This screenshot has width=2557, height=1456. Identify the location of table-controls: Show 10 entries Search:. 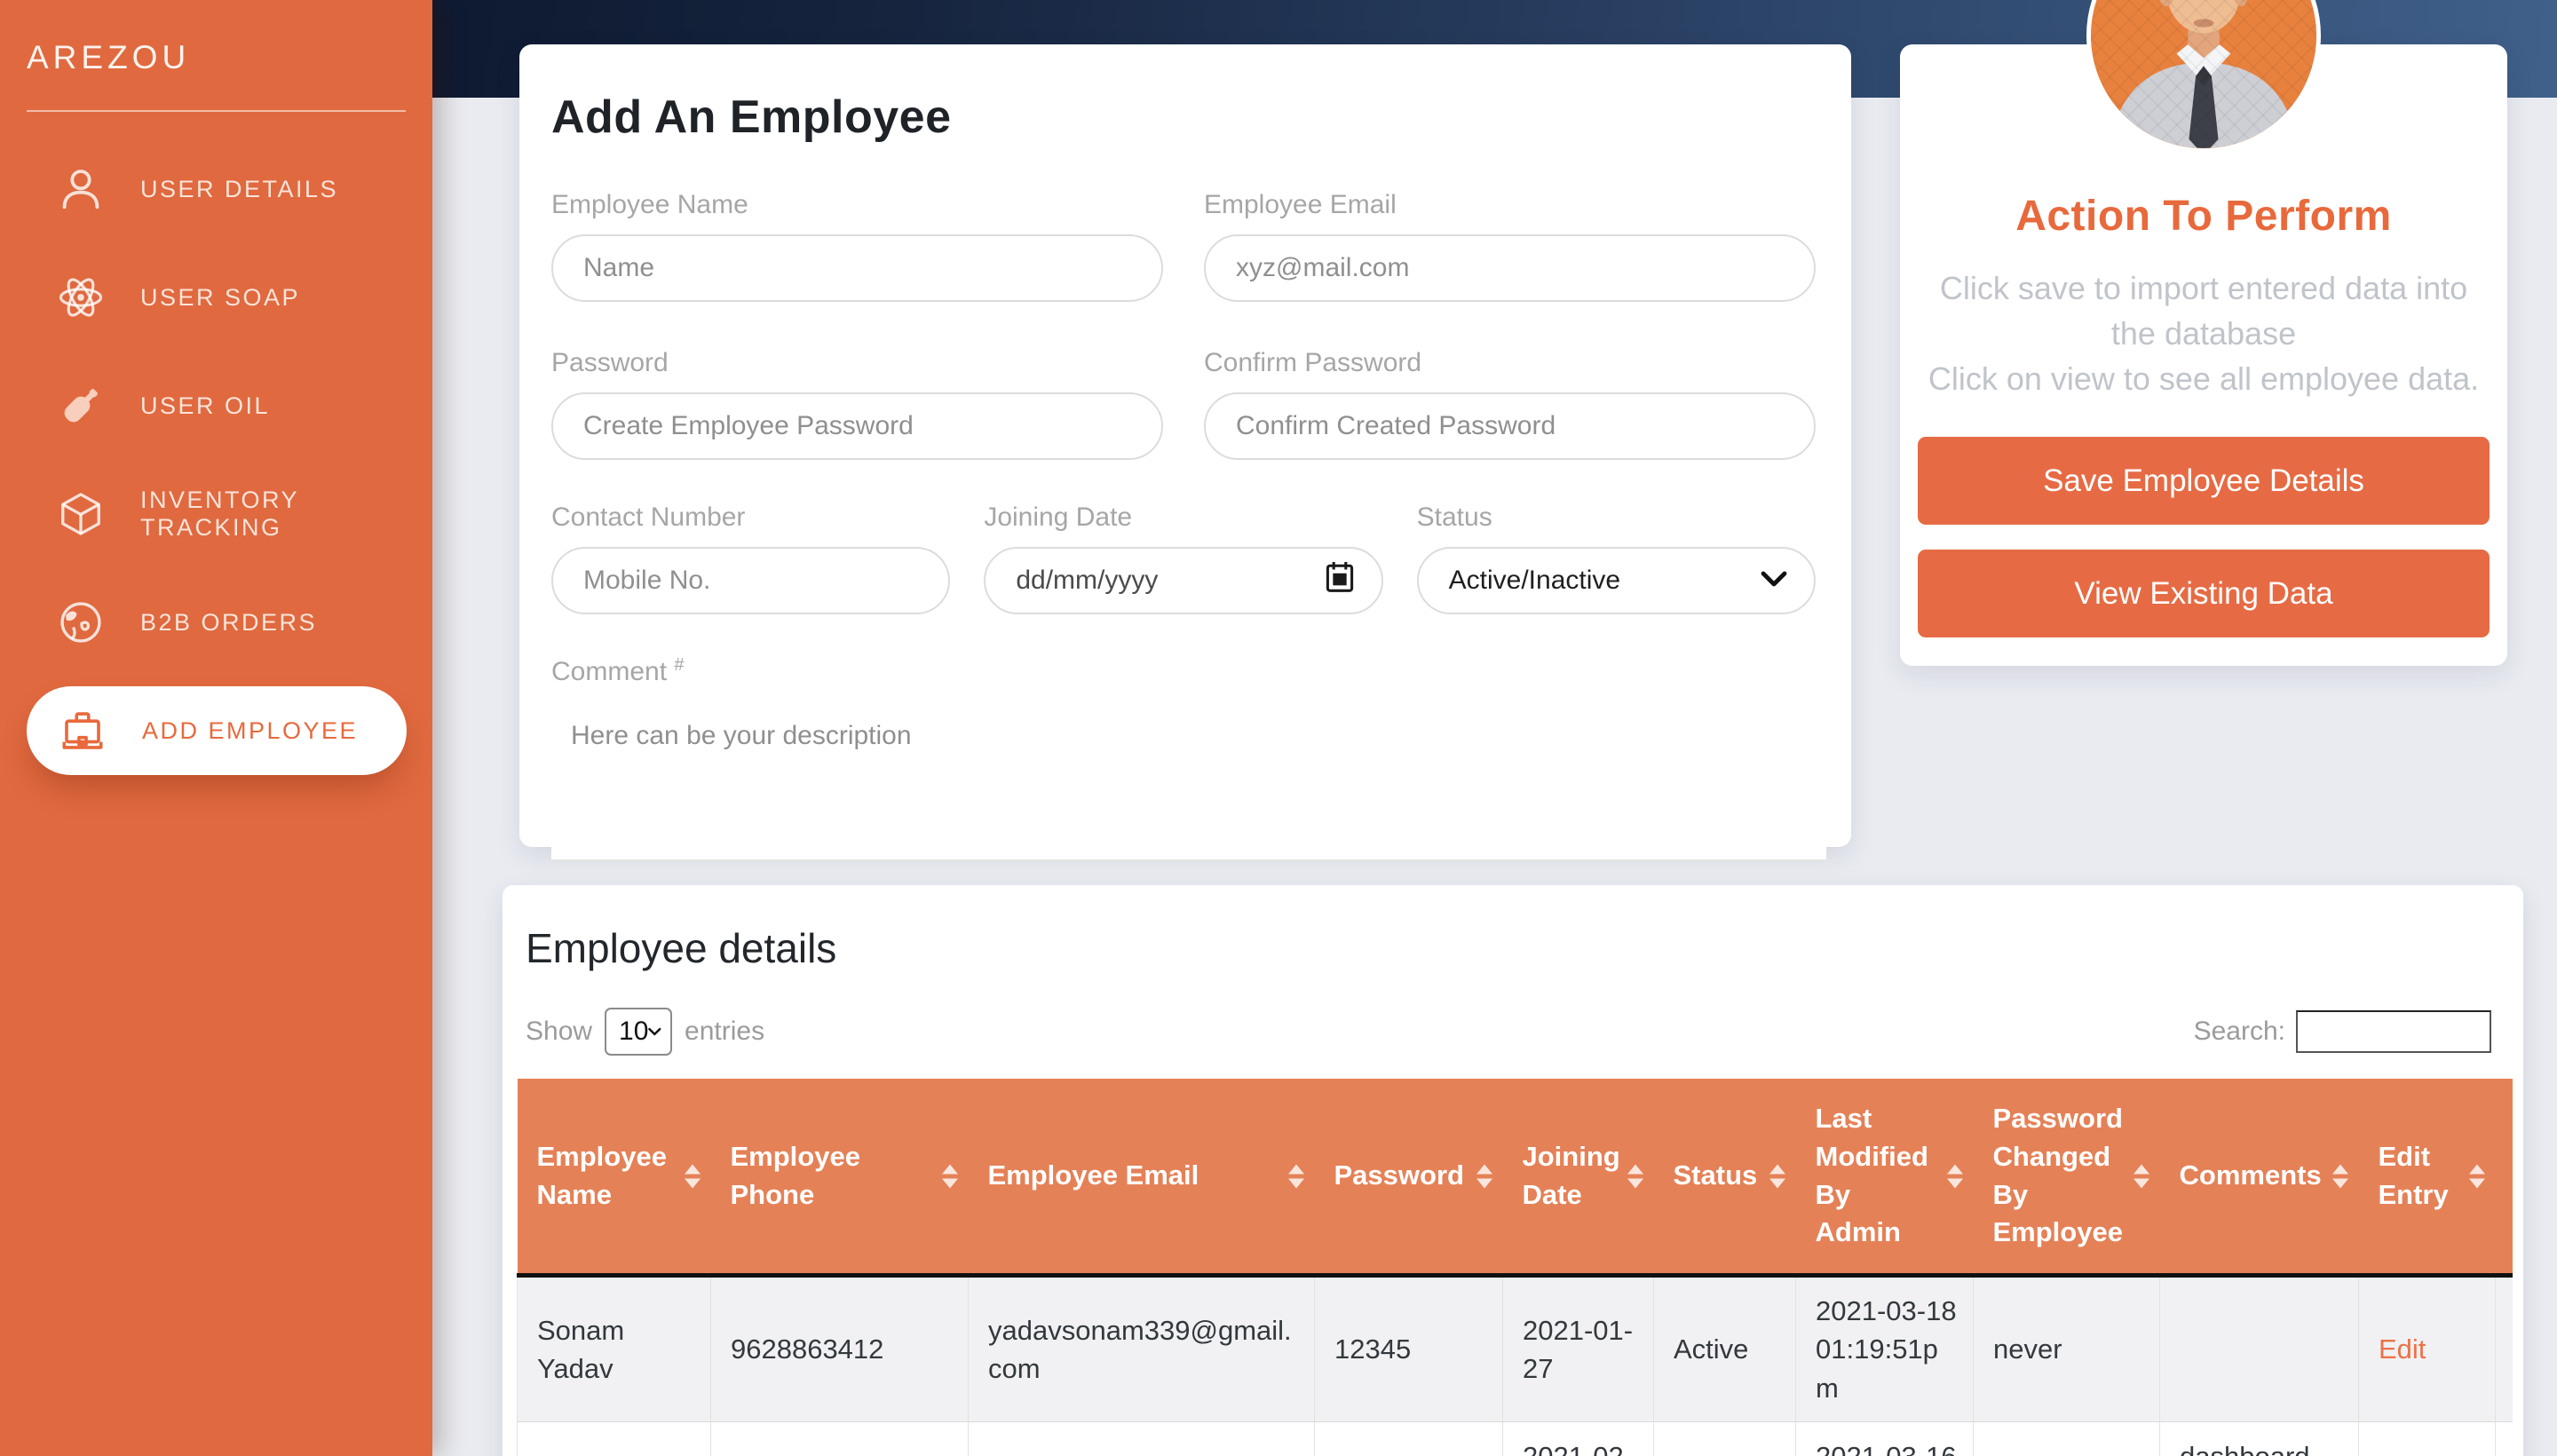
(1513, 1032).